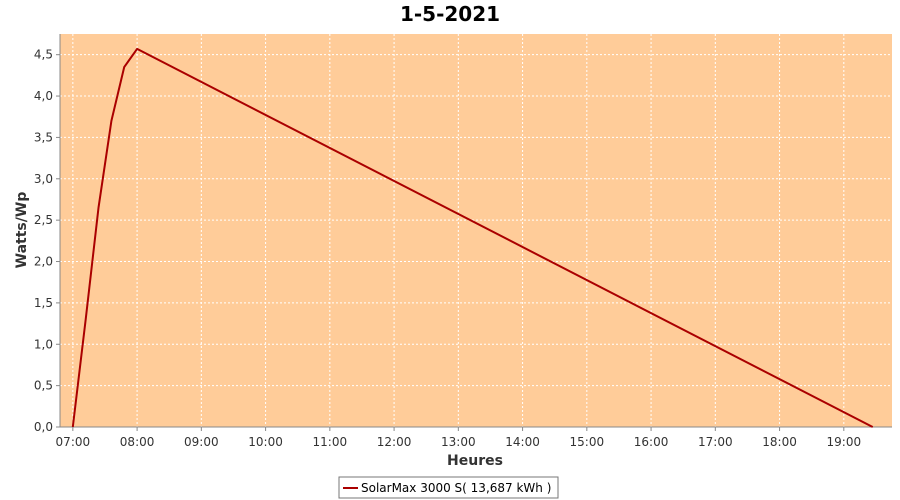  I want to click on x-tick-label: 16:00, so click(651, 442).